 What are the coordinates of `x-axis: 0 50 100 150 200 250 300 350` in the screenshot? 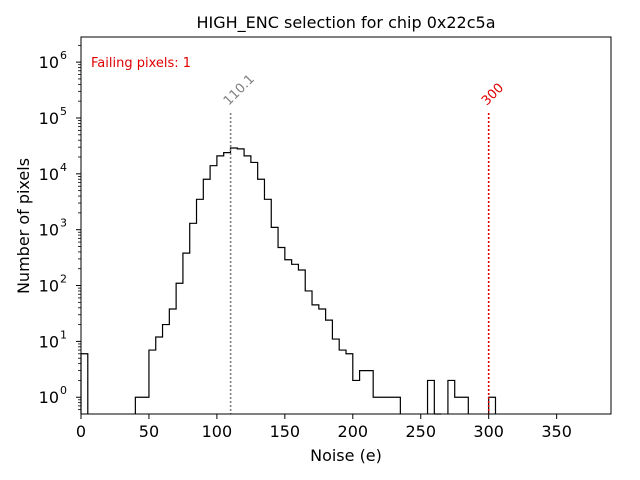 It's located at (324, 427).